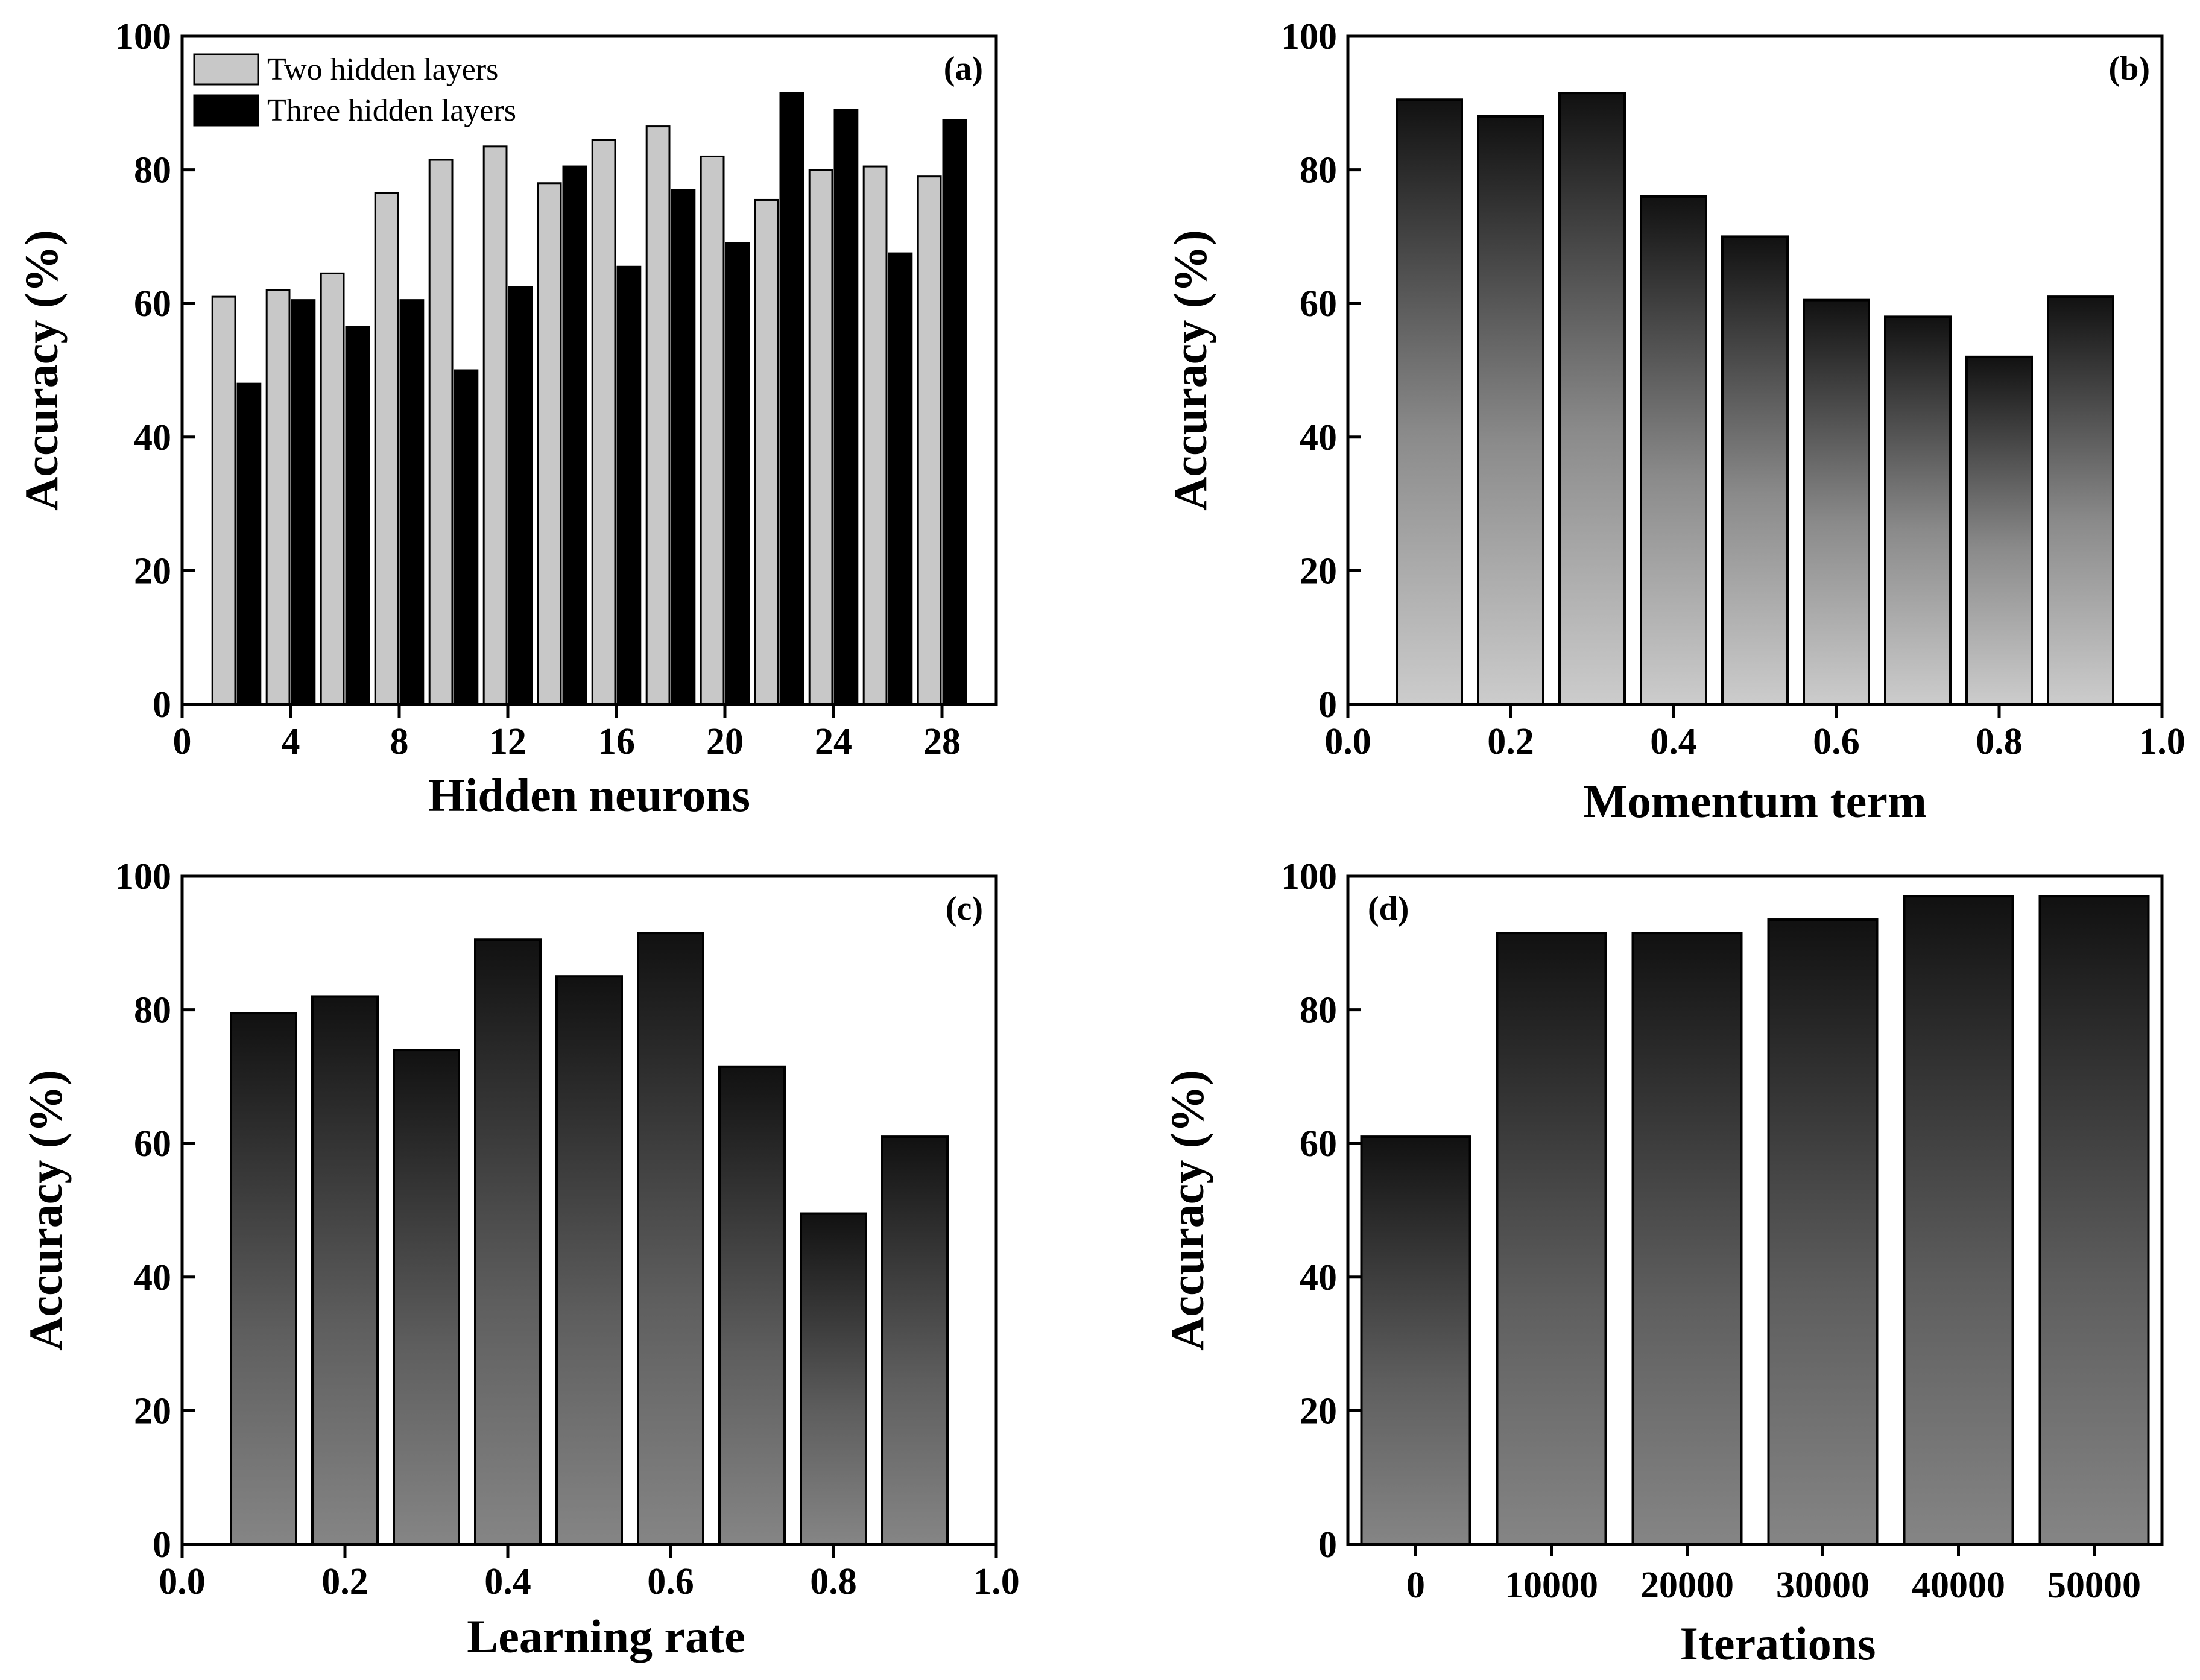  I want to click on panel-c-y-axis-title: Accuracy (%), so click(46, 1210).